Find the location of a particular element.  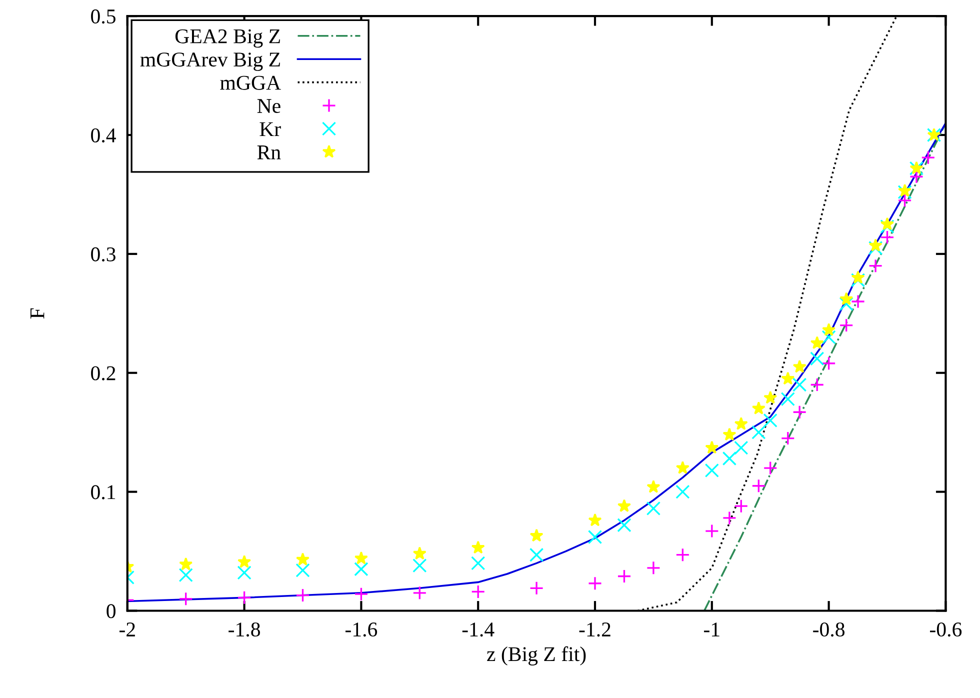

x-axis-title: z (Big Z fit) is located at coordinates (536, 656).